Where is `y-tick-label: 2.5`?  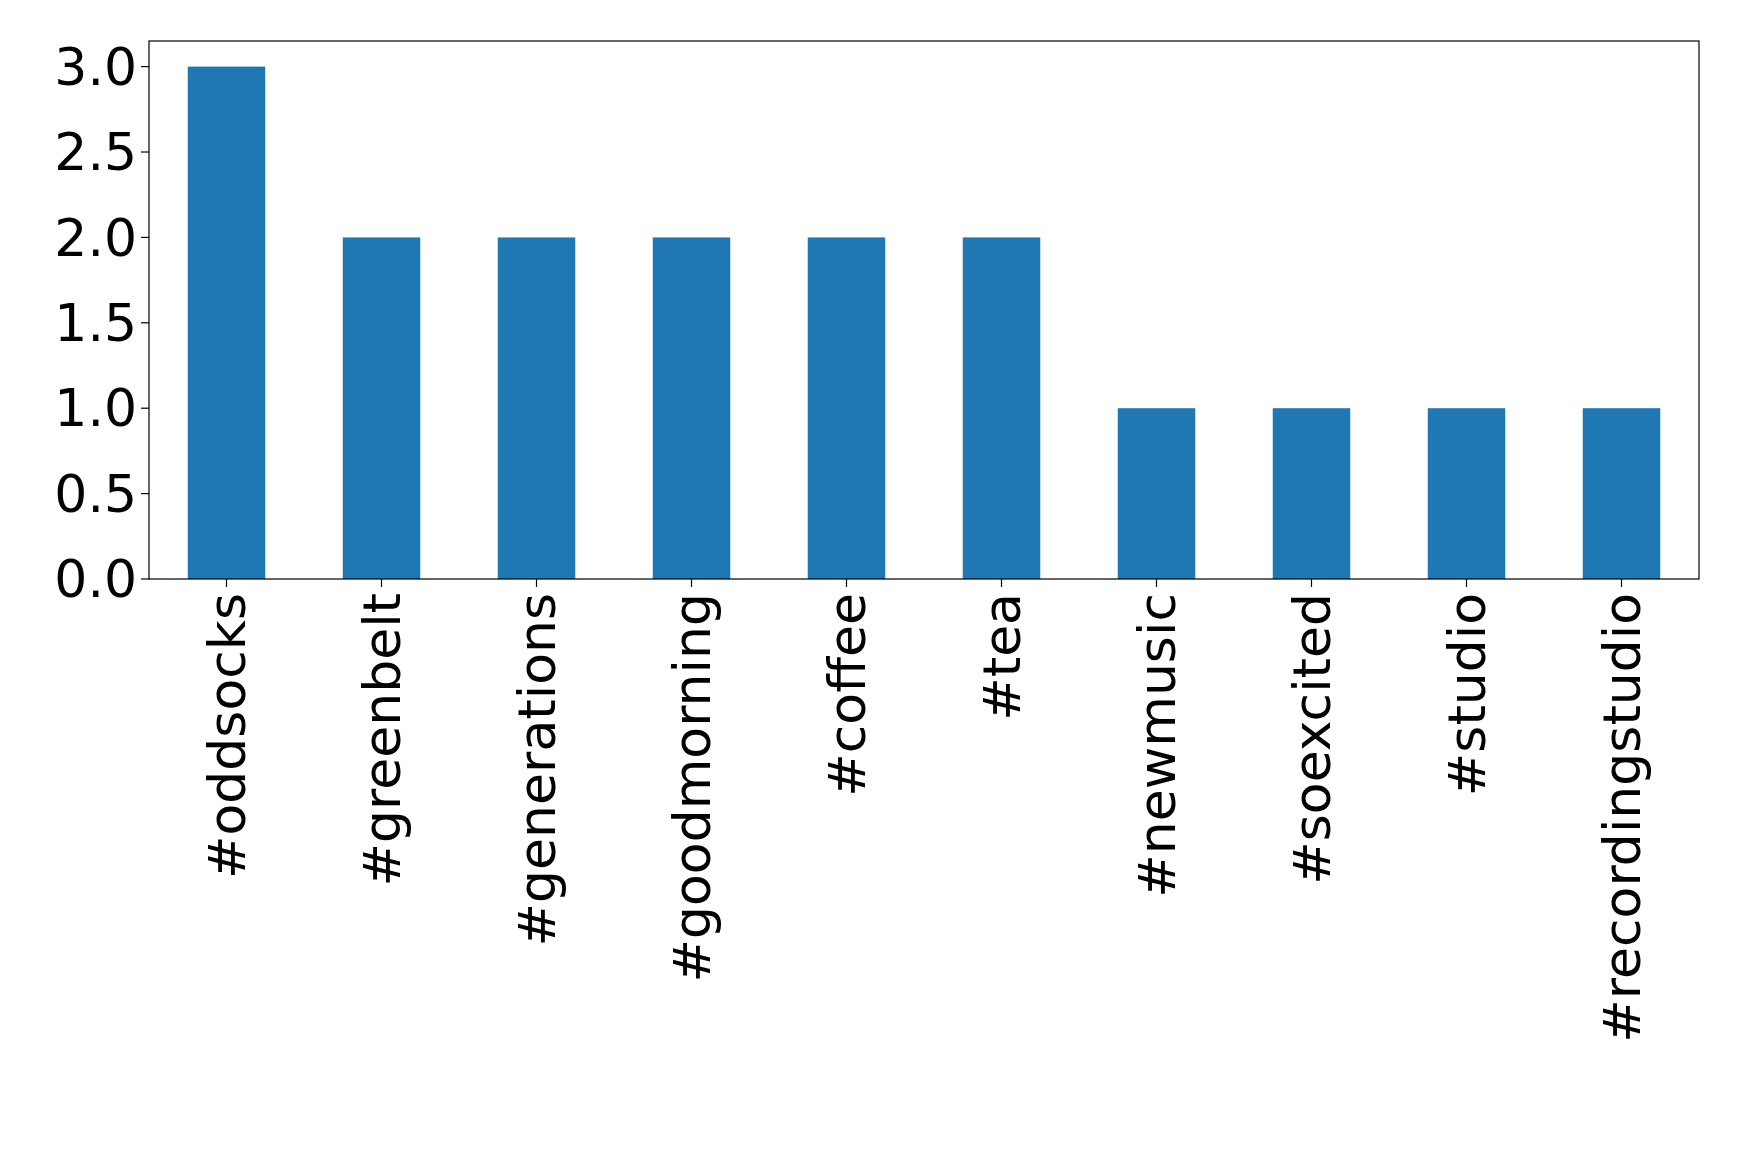
y-tick-label: 2.5 is located at coordinates (95, 152).